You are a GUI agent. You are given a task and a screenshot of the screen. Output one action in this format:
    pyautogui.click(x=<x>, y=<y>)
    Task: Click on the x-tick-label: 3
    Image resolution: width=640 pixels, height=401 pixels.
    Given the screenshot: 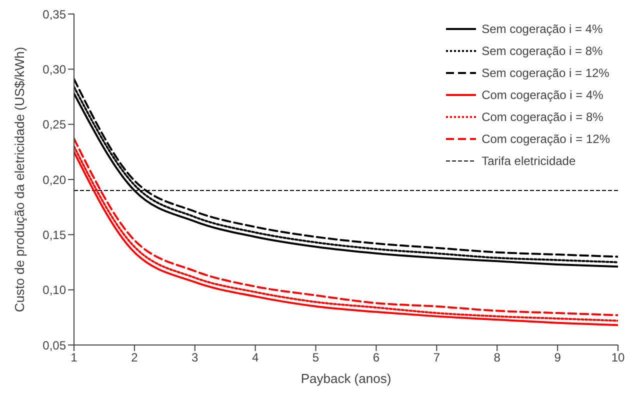 What is the action you would take?
    pyautogui.click(x=195, y=357)
    